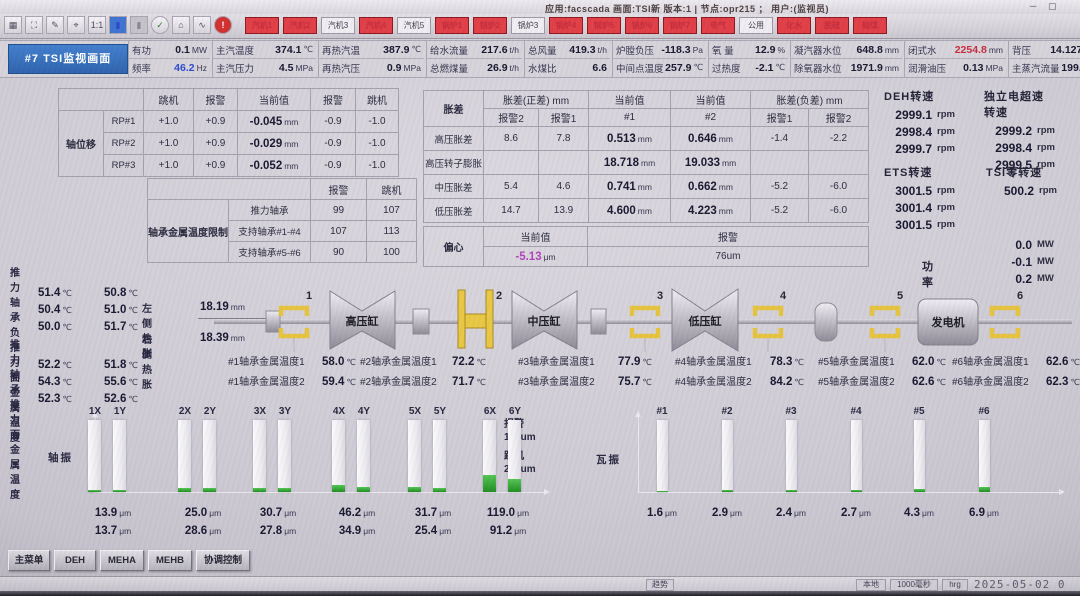 This screenshot has height=596, width=1080. Describe the element at coordinates (97, 25) in the screenshot. I see `one-to-one-icon: 1:1` at that location.